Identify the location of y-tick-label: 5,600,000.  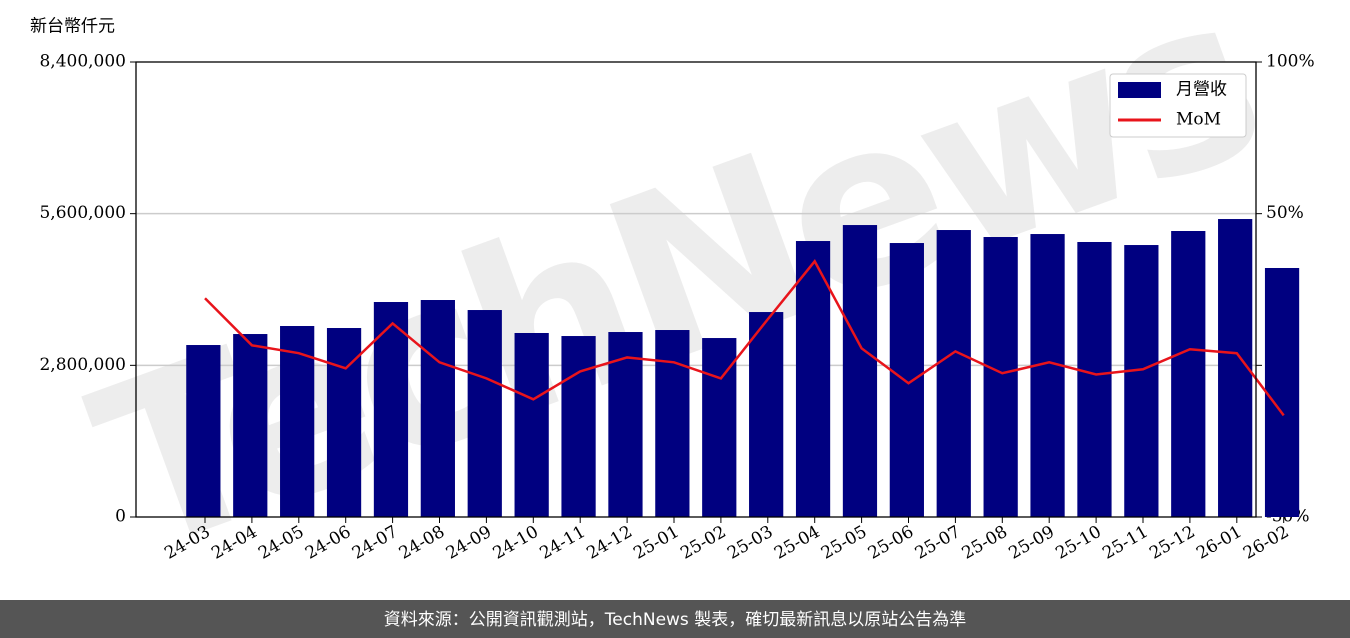
(82, 213).